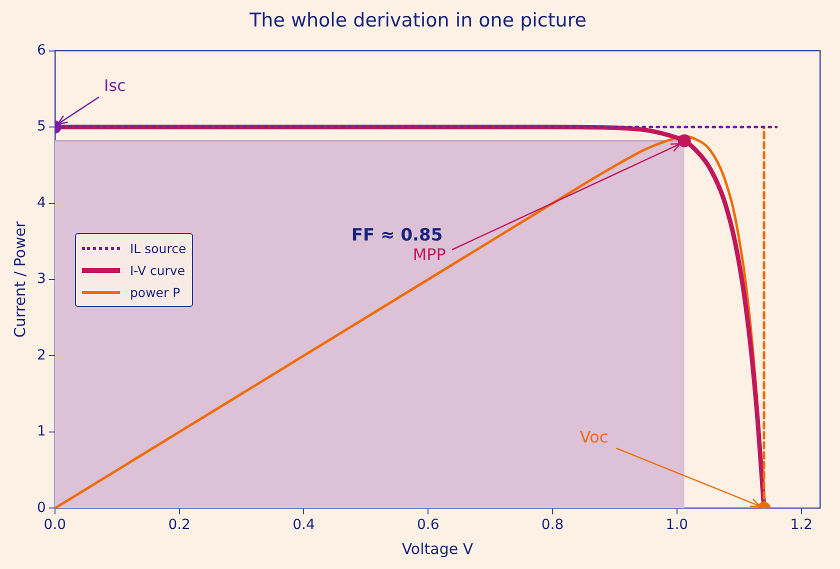 Image resolution: width=840 pixels, height=569 pixels. I want to click on legend-label: power P, so click(155, 292).